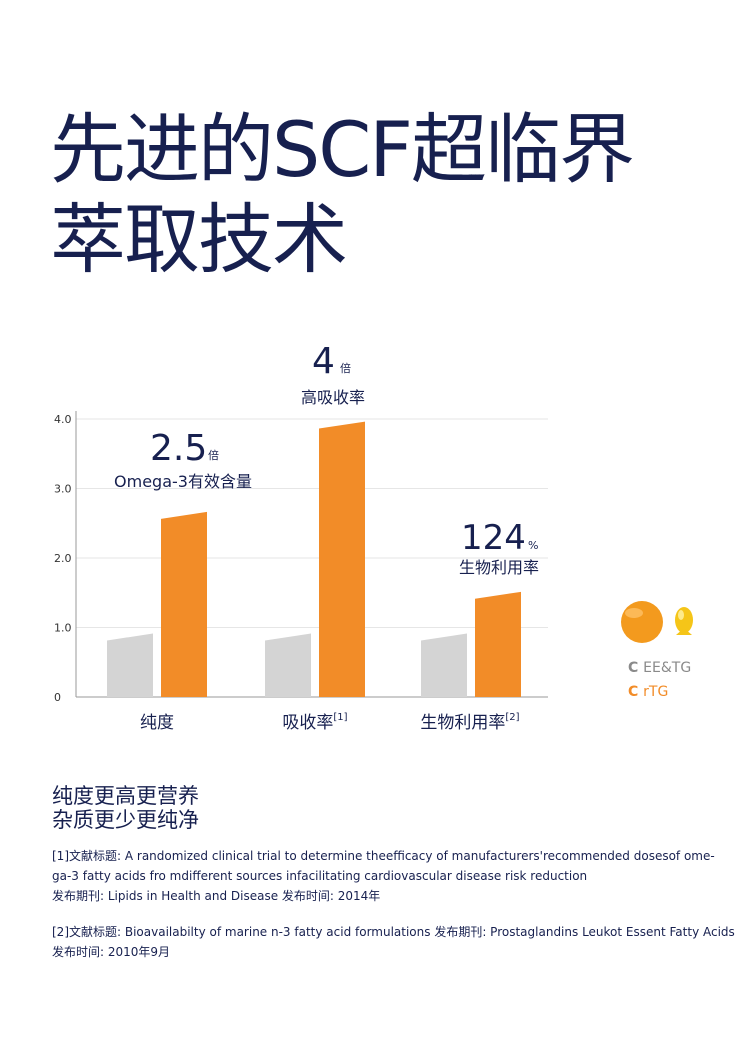 The height and width of the screenshot is (1061, 750). What do you see at coordinates (340, 717) in the screenshot?
I see `reference-superscript: [1]` at bounding box center [340, 717].